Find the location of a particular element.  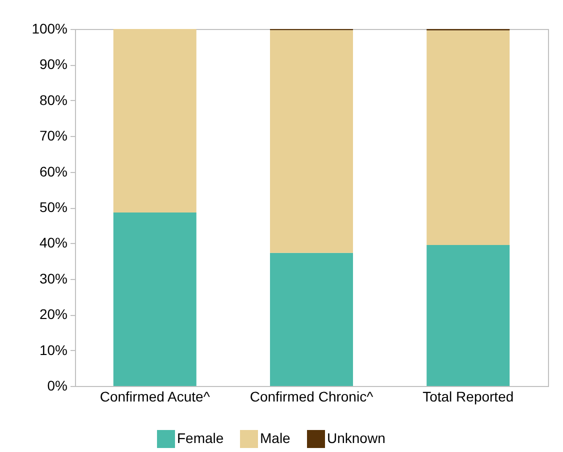

y-tick-label: 0% is located at coordinates (57, 386).